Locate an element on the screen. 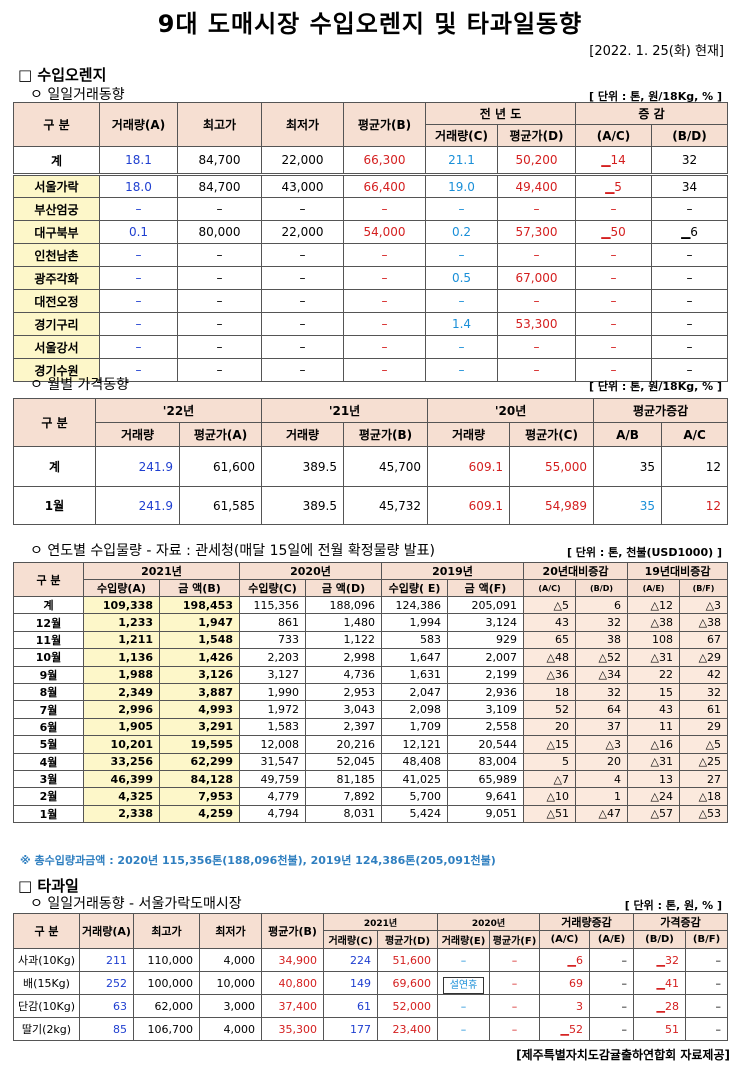  value-cell: 29 is located at coordinates (704, 727).